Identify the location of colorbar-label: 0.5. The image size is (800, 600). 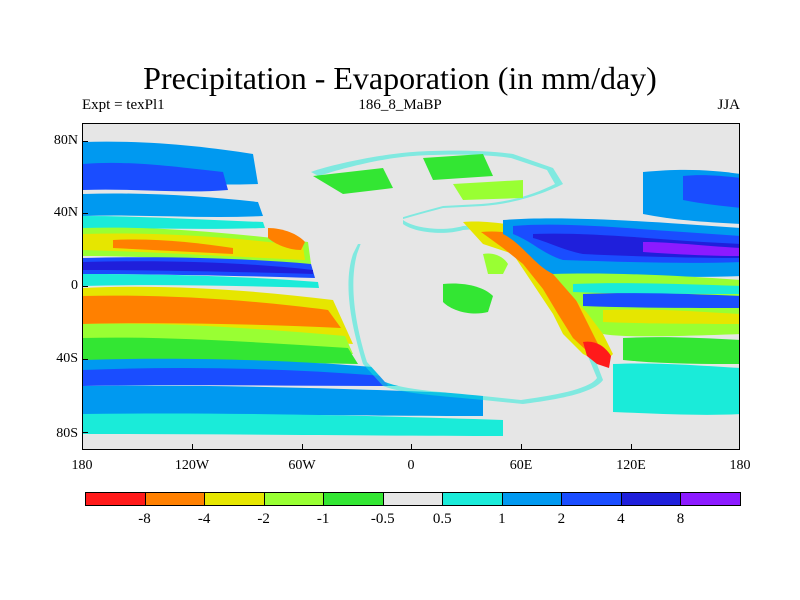
(442, 519).